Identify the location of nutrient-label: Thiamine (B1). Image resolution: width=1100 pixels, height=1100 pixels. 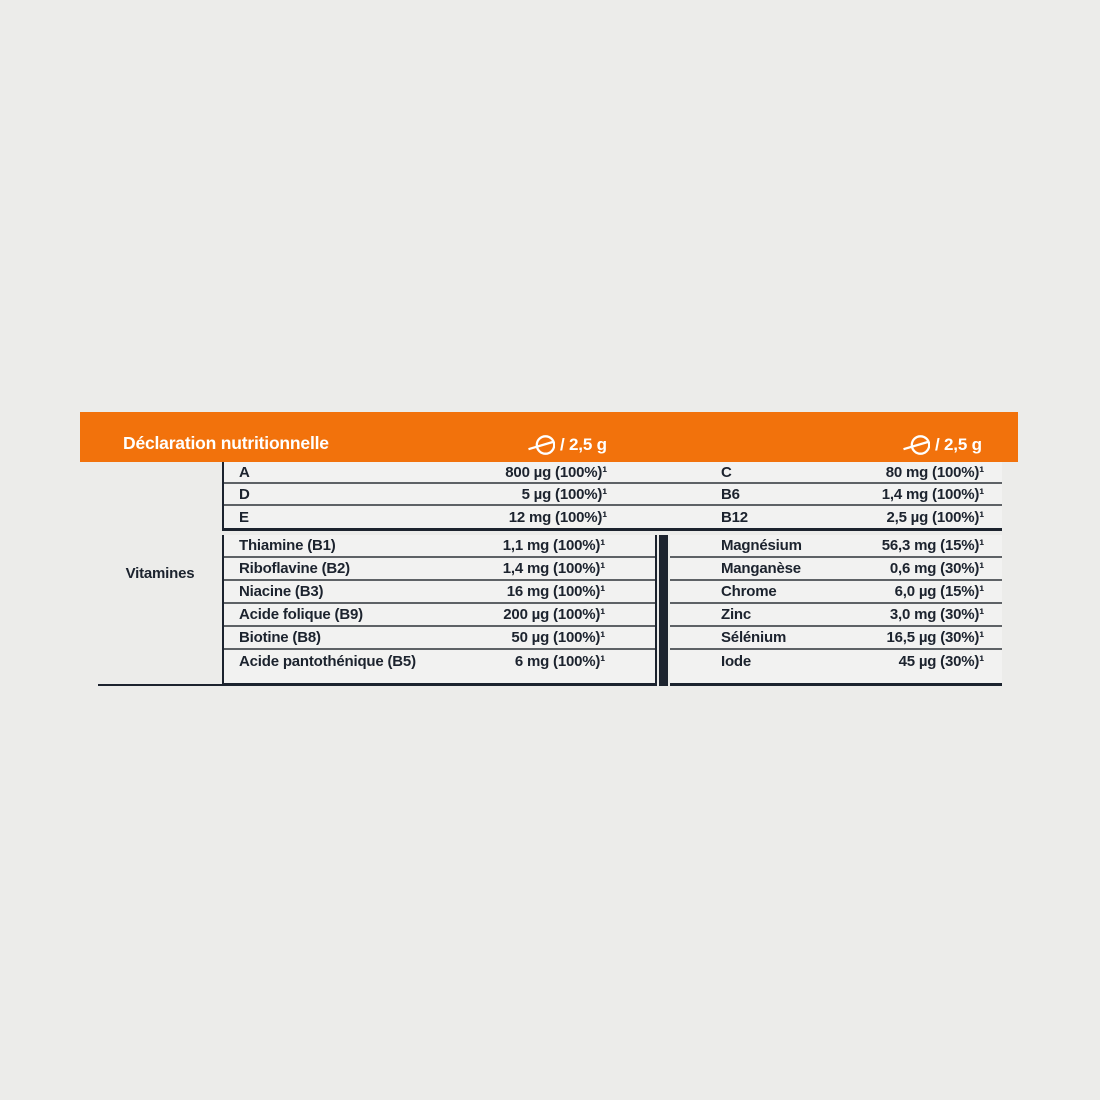
(287, 545).